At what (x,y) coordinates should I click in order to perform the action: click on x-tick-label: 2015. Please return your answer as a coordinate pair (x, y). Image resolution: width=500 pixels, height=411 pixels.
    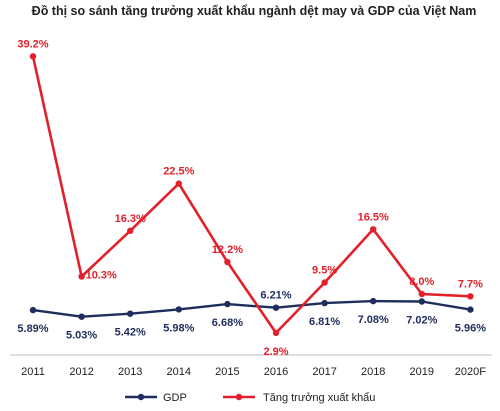
    Looking at the image, I should click on (227, 372).